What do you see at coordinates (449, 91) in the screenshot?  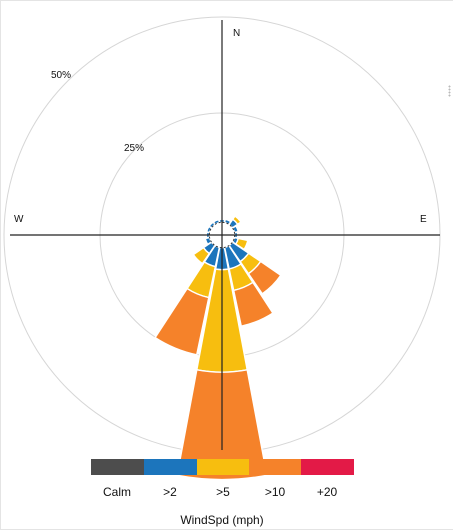 I see `resize-grip-icon` at bounding box center [449, 91].